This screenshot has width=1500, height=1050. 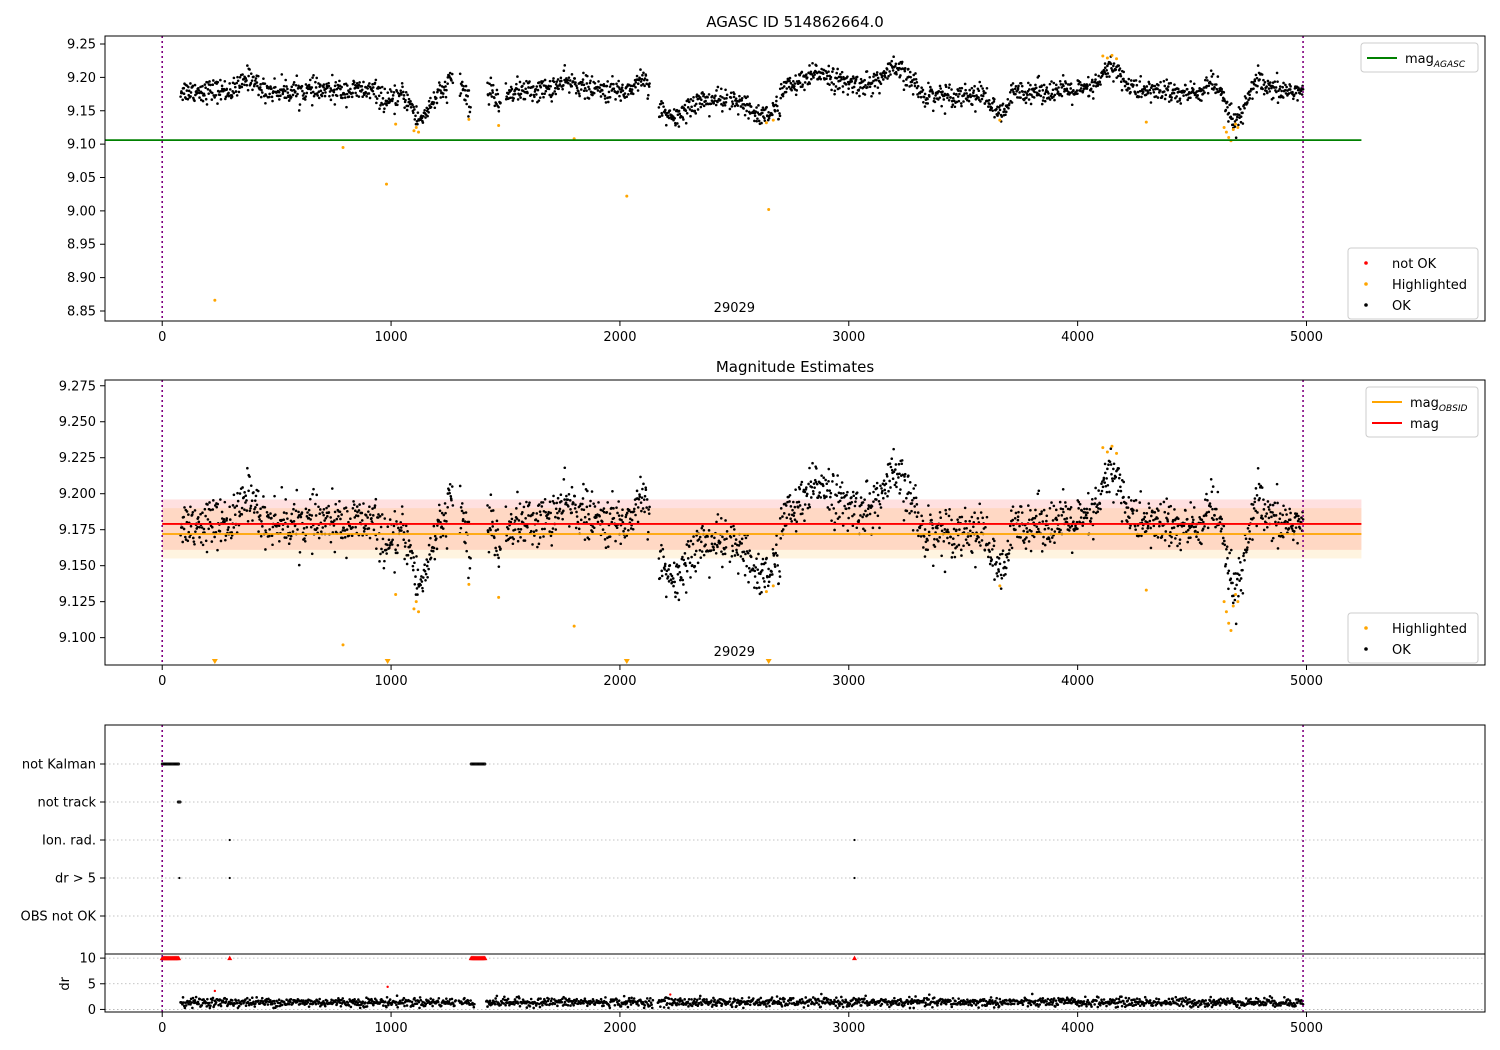 I want to click on y-tick-label: 9.175, so click(x=77, y=530).